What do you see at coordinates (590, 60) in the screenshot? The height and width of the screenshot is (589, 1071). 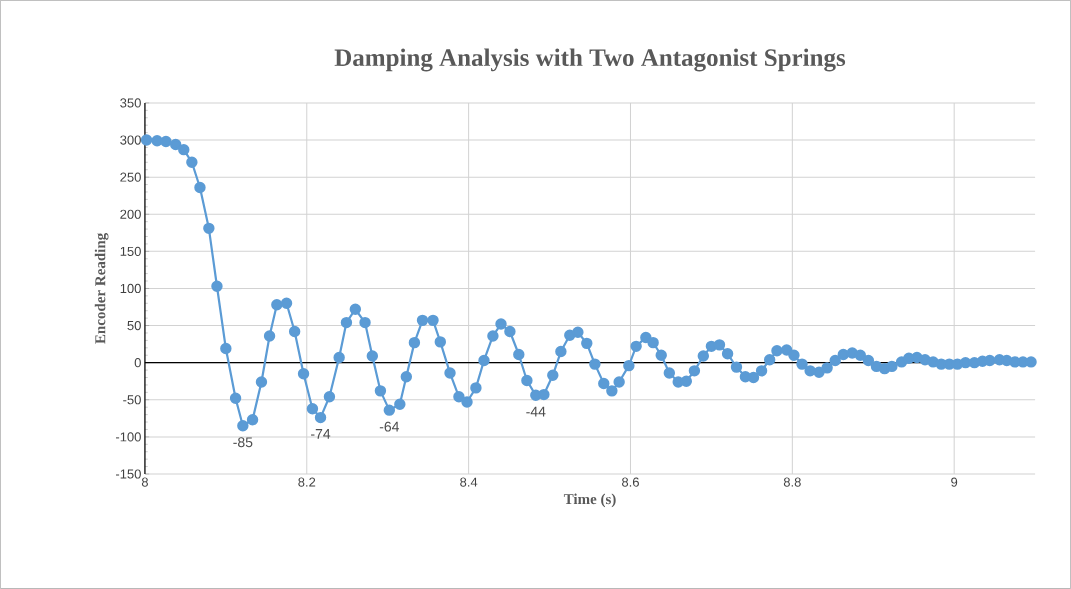 I see `chart-title: Damping Analysis with Two Antagonist Springs` at bounding box center [590, 60].